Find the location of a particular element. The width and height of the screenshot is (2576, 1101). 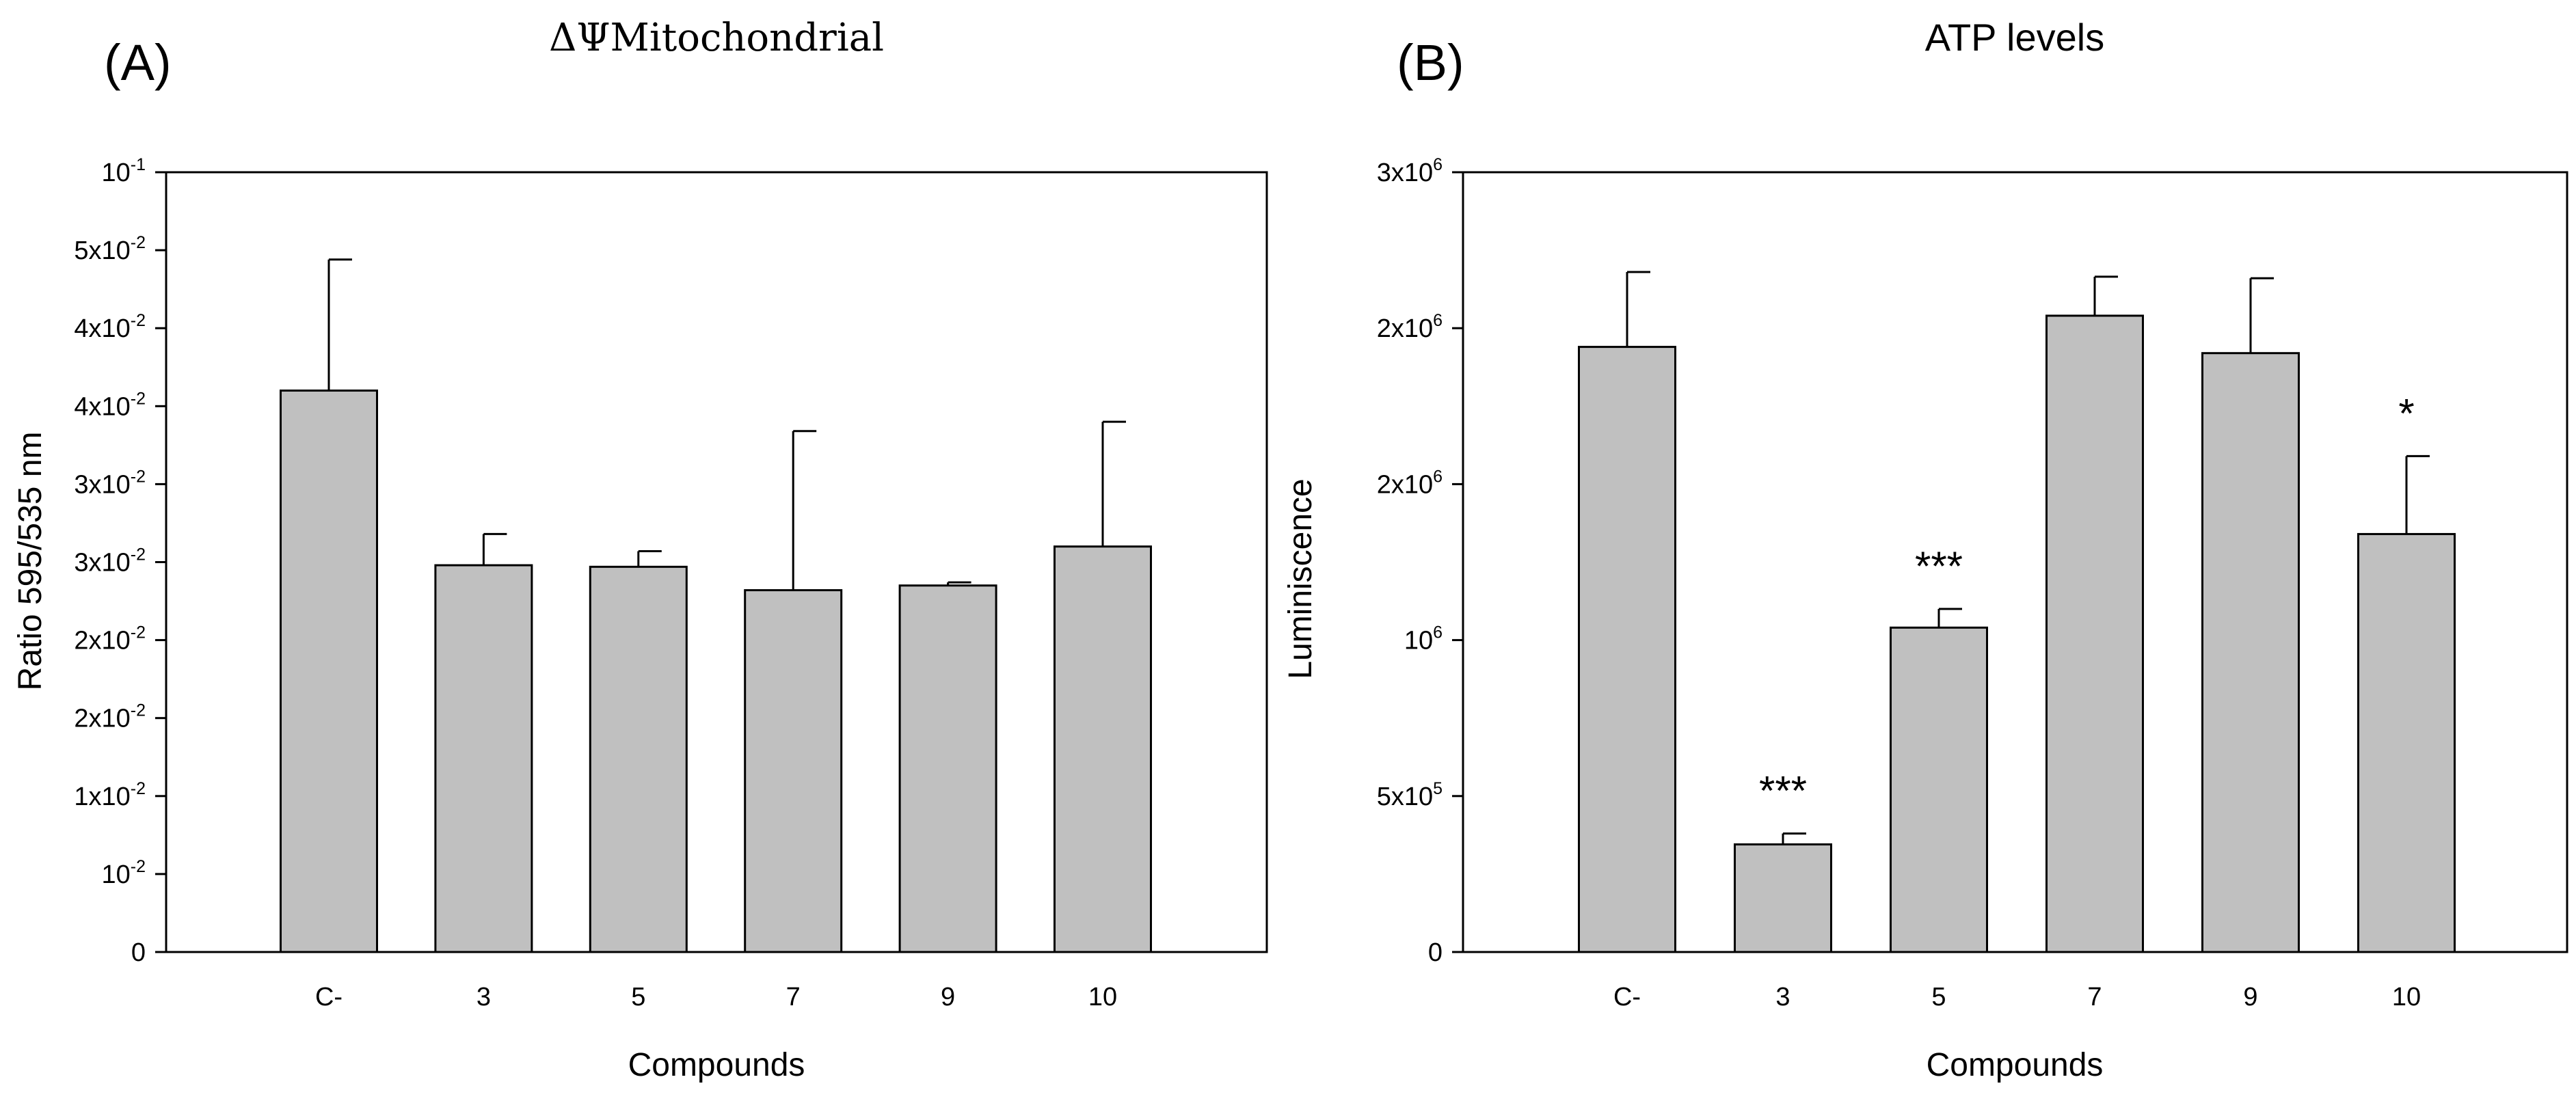

panel-b-y-tick-label: 106 is located at coordinates (1423, 639).